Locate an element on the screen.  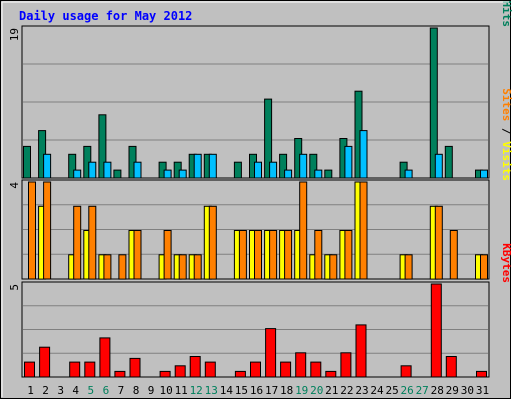
x-tick-label-day-6: 6 is located at coordinates (106, 390).